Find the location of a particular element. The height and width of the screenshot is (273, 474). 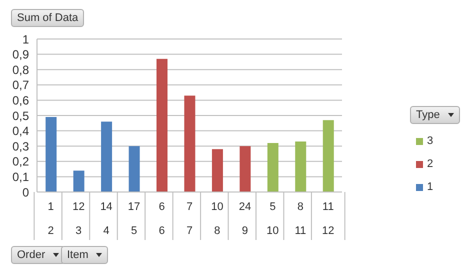

y-tick-label: 0,8 is located at coordinates (21, 69).